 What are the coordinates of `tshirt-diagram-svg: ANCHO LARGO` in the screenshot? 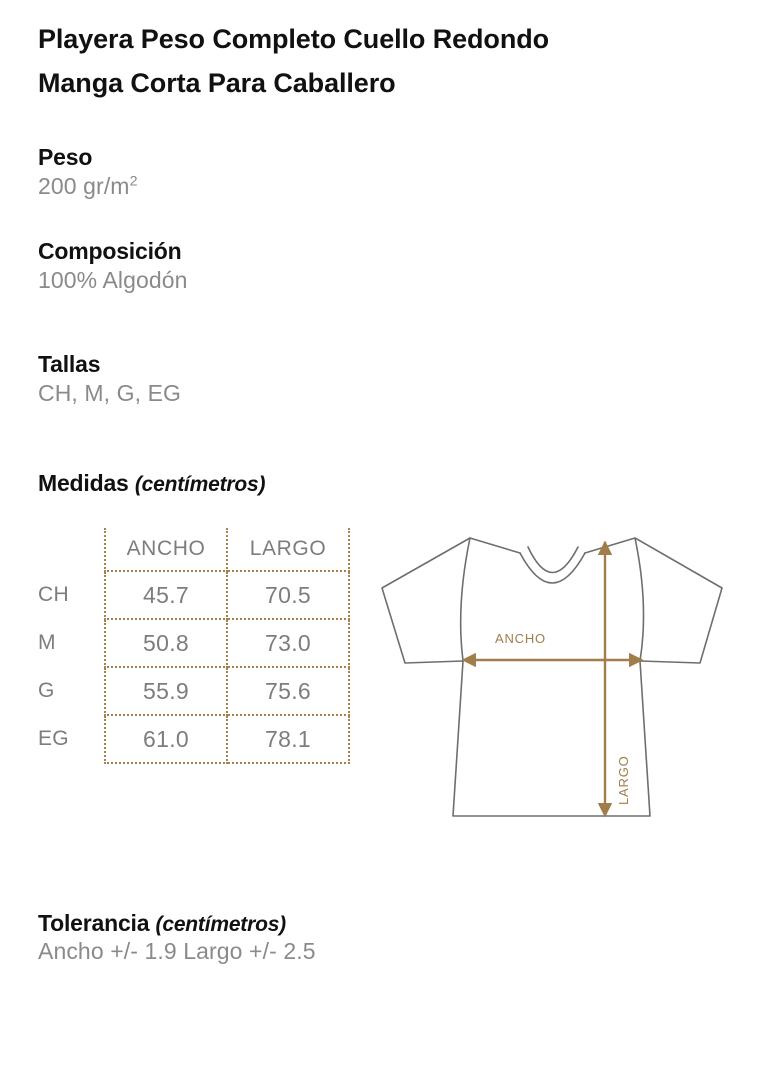 It's located at (552, 677).